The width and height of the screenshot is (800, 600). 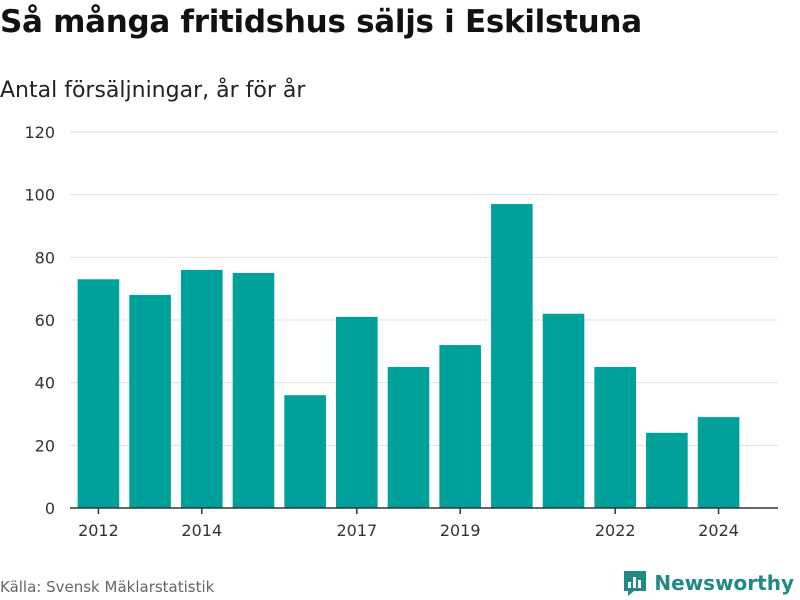 What do you see at coordinates (667, 470) in the screenshot?
I see `bar-2023` at bounding box center [667, 470].